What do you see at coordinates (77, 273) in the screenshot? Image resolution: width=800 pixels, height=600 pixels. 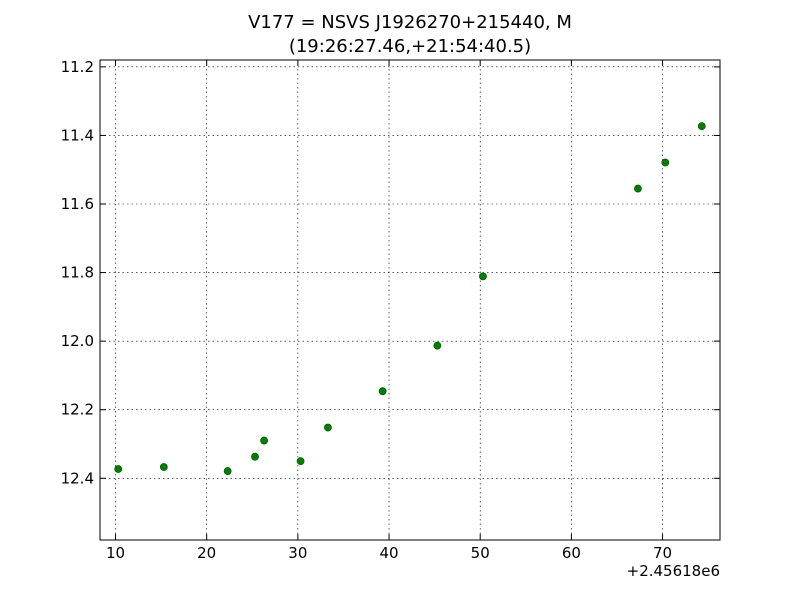 I see `y-tick-label: 11.8` at bounding box center [77, 273].